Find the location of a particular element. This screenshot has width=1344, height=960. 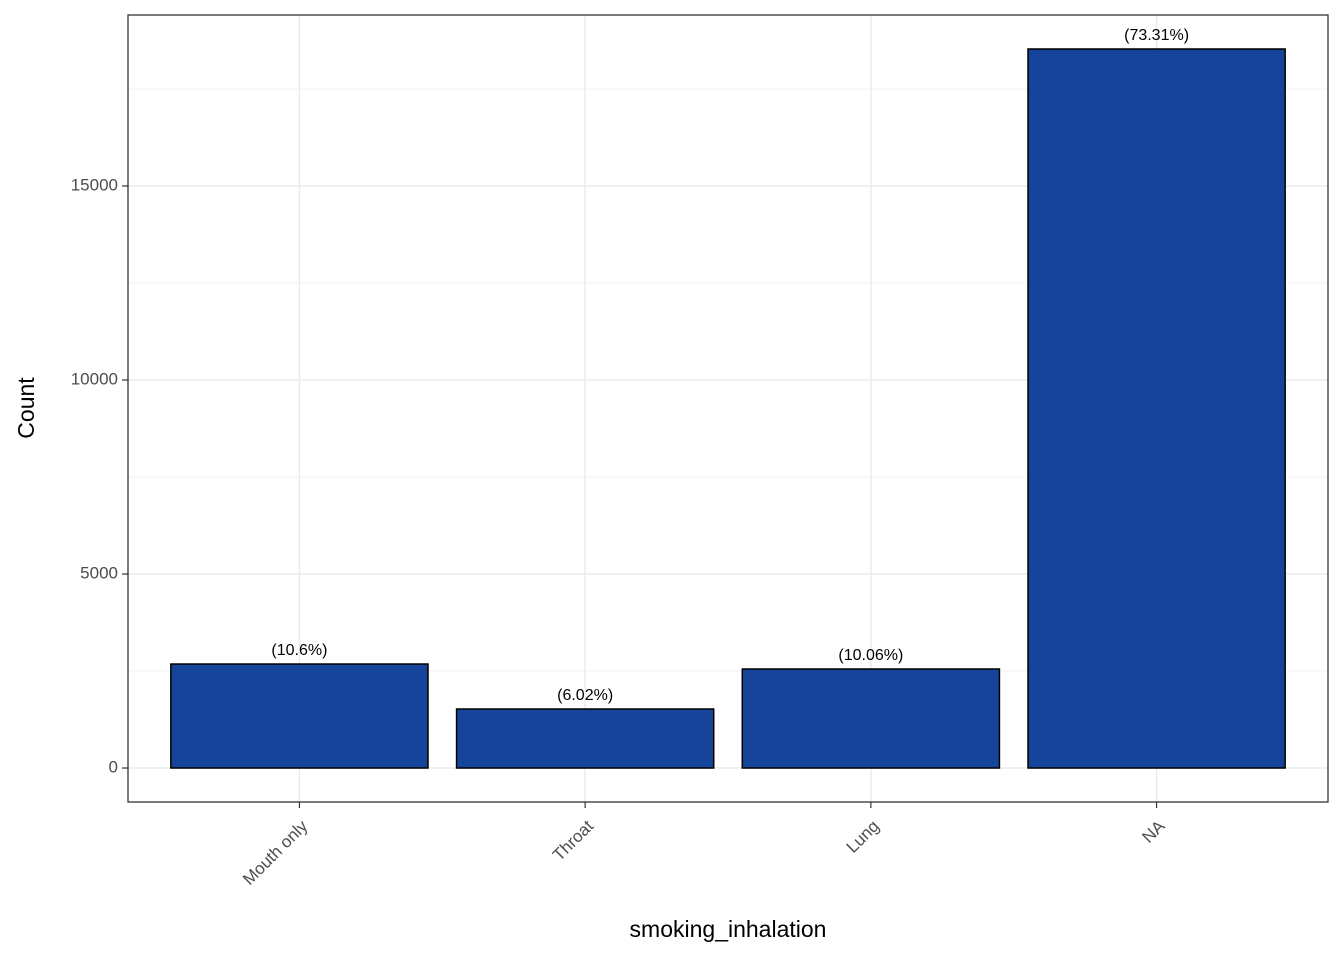

value-label: (6.02%) is located at coordinates (585, 695).